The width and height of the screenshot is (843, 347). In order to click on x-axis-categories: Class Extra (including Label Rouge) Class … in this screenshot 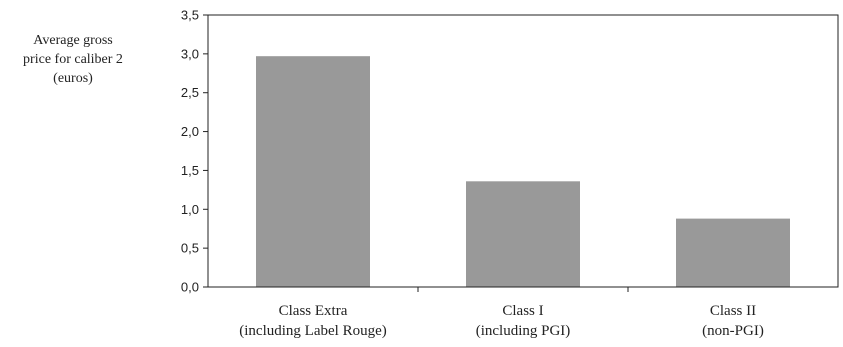, I will do `click(501, 313)`.